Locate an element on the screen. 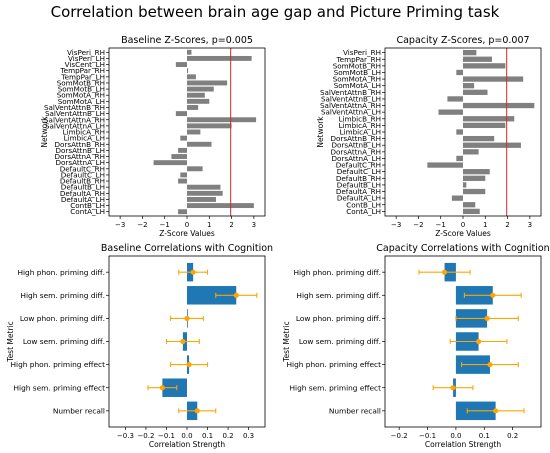  panel1-category-label: SalVentAttnA_LH is located at coordinates (75, 125).